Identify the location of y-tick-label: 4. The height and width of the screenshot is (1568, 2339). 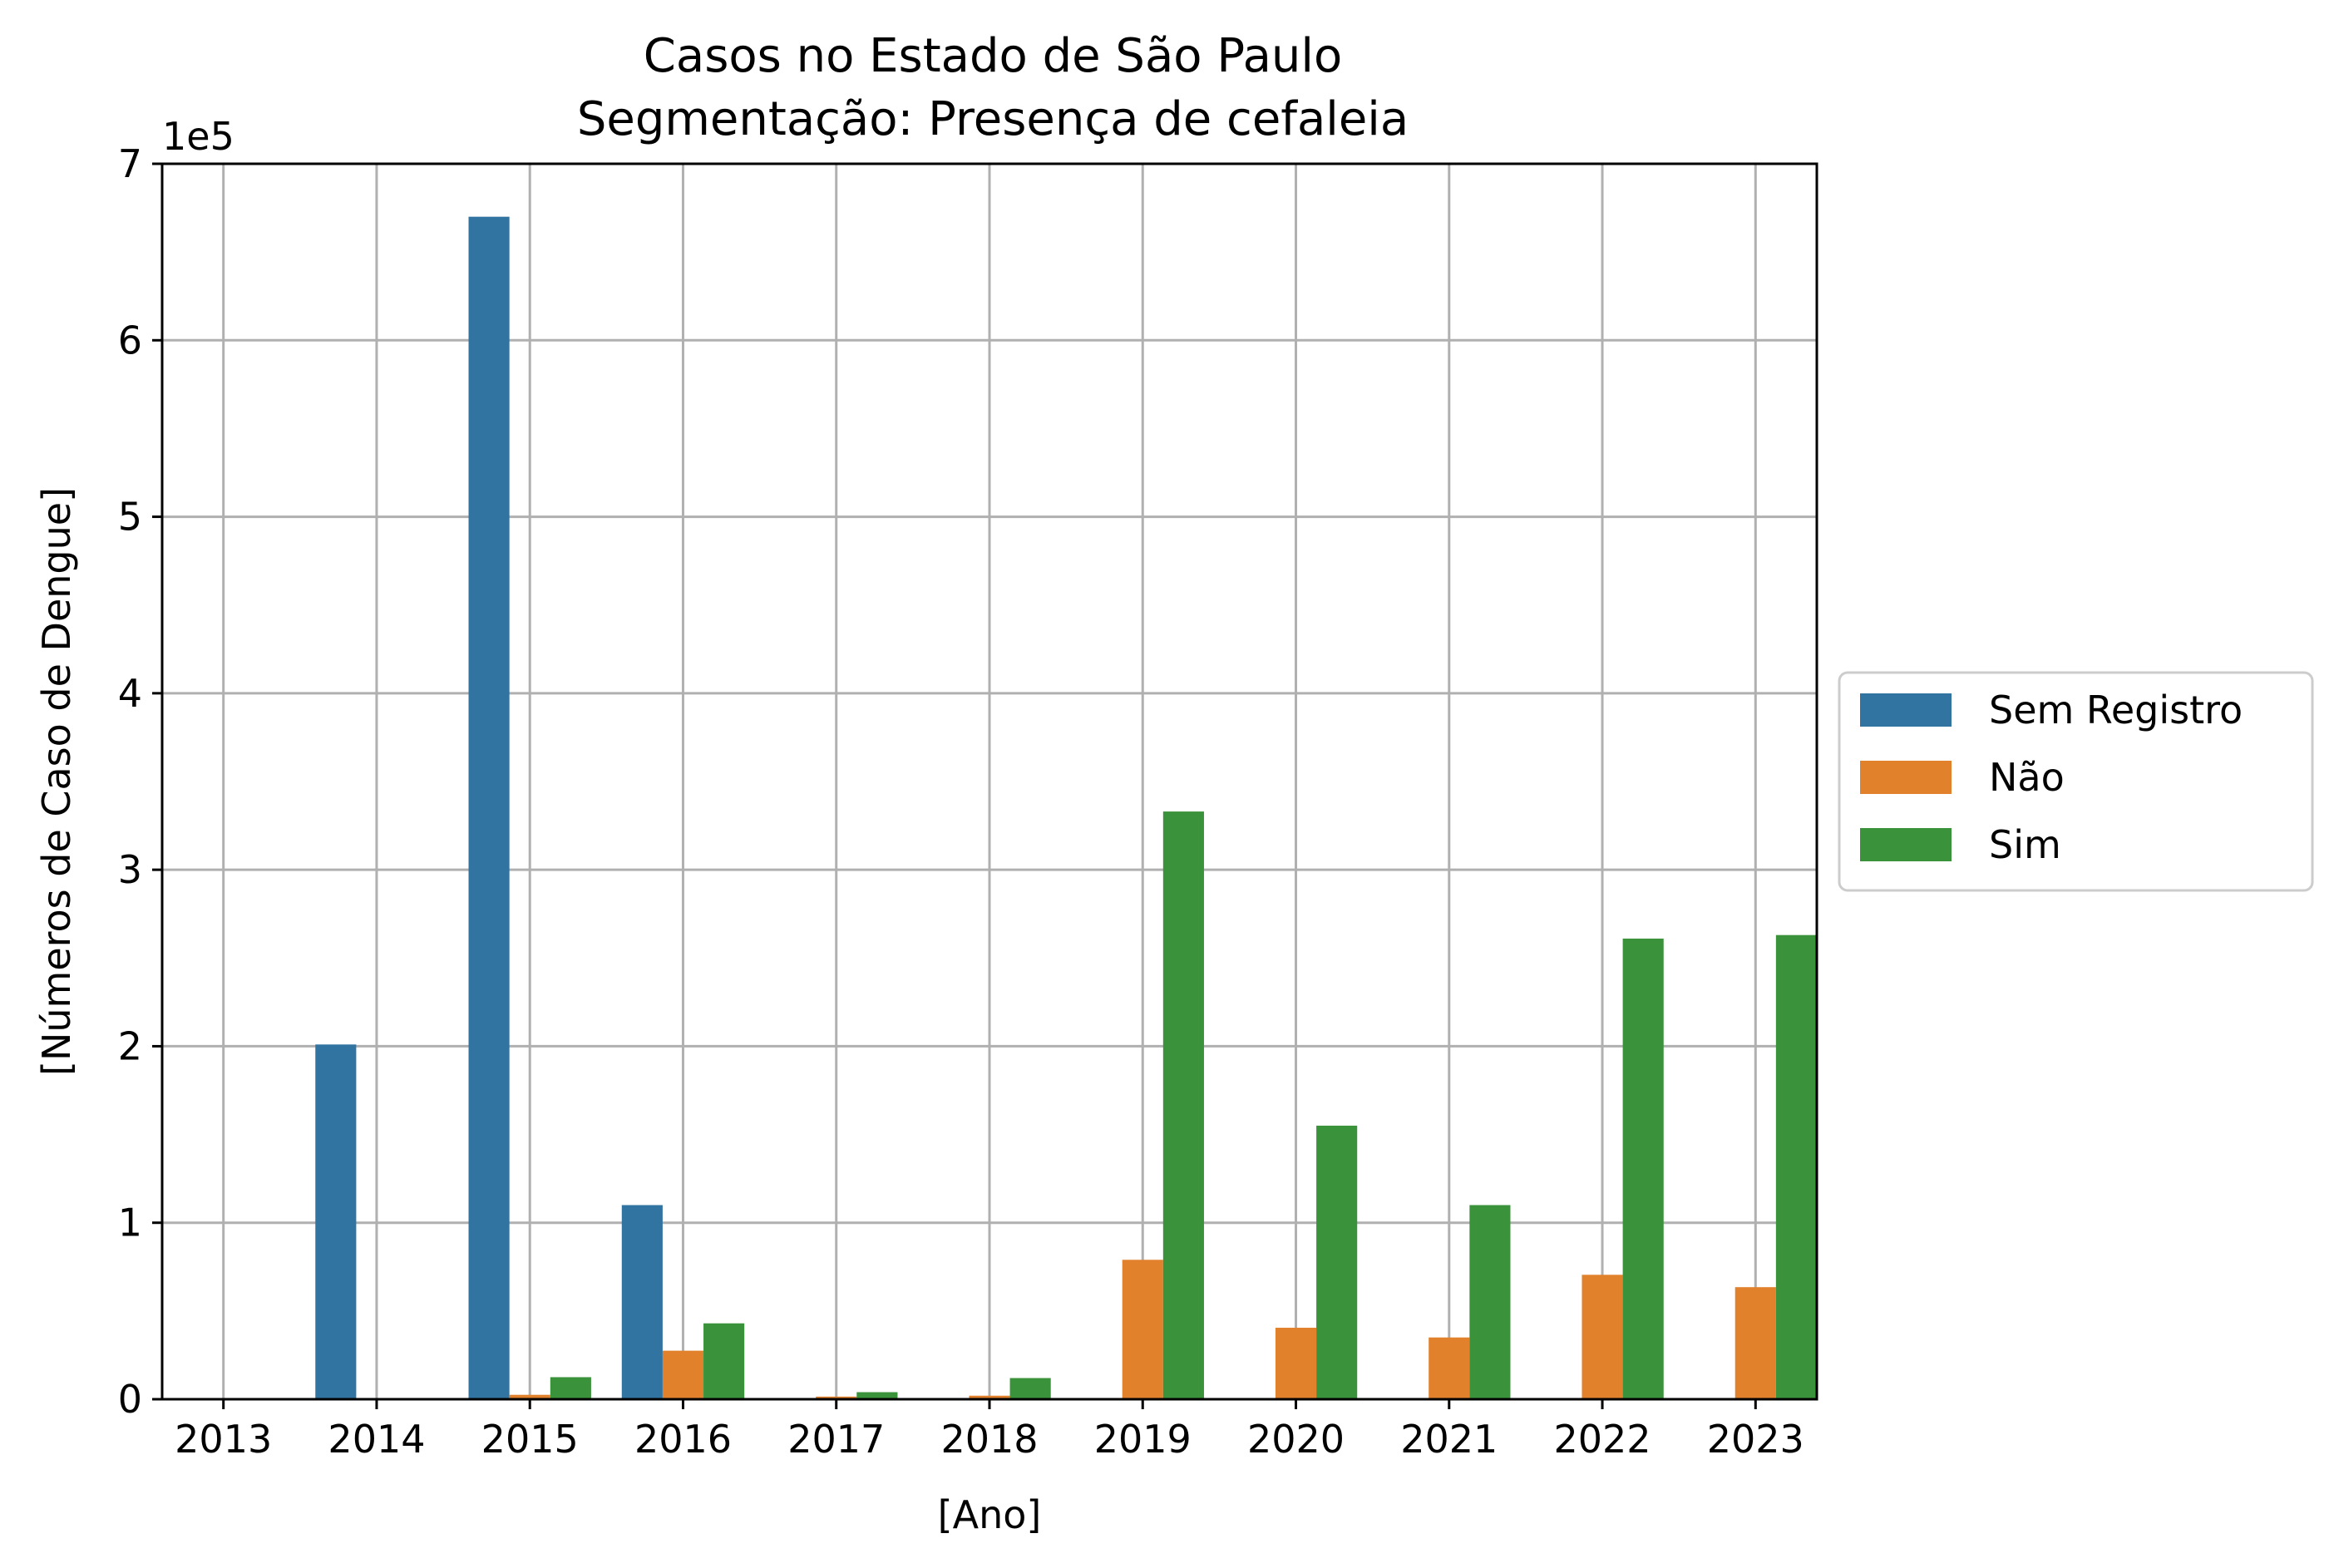
(130, 693).